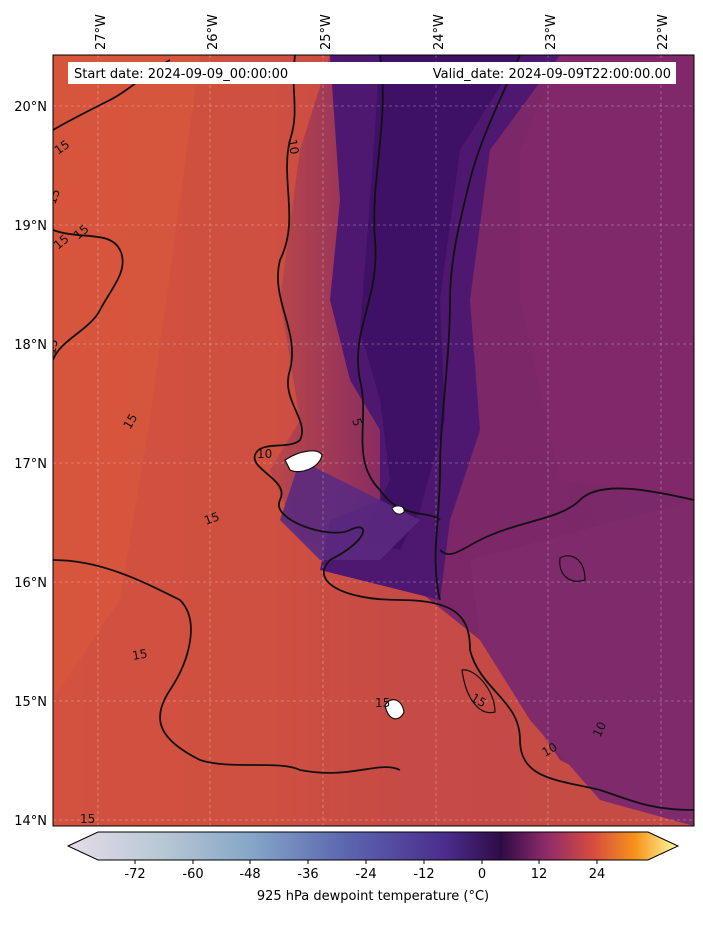  What do you see at coordinates (30, 107) in the screenshot?
I see `lat-label: 20°N` at bounding box center [30, 107].